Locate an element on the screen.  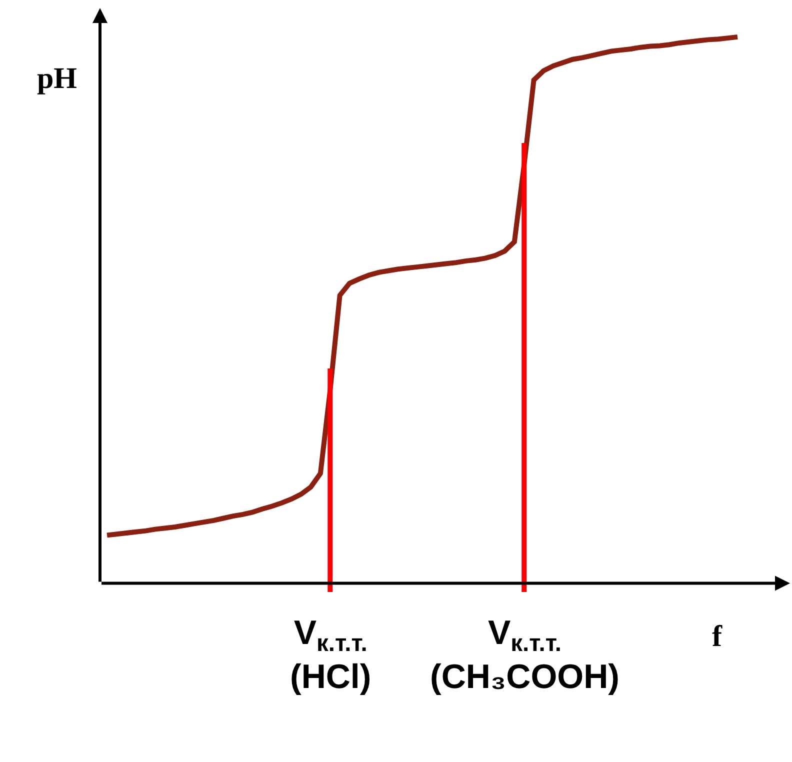
y-axis-title: pH is located at coordinates (57, 78).